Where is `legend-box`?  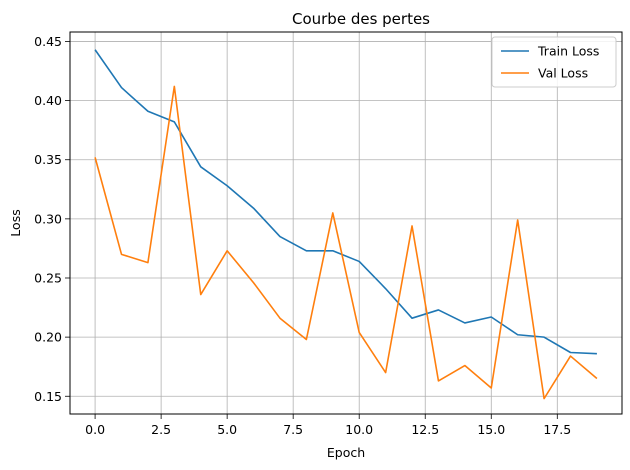 legend-box is located at coordinates (554, 62).